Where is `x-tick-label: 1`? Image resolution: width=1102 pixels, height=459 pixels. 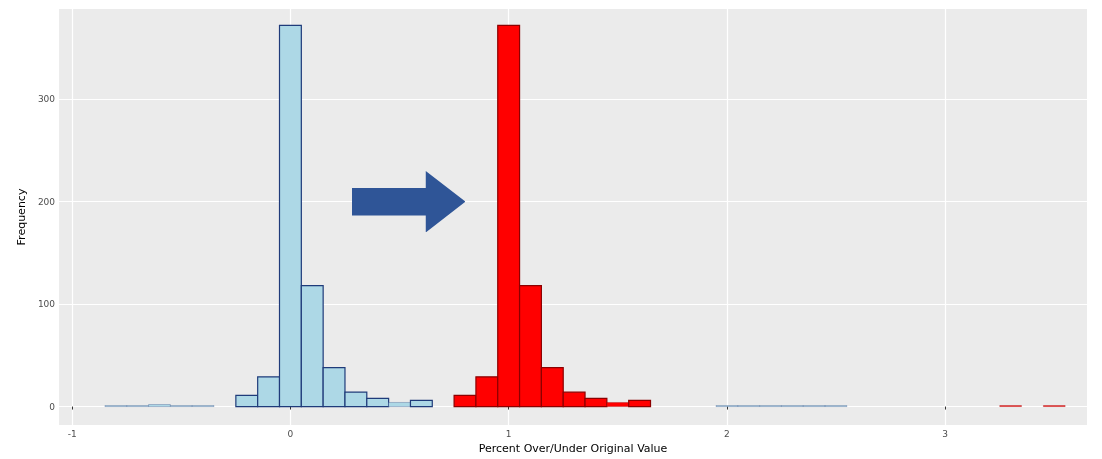
x-tick-label: 1 is located at coordinates (508, 433).